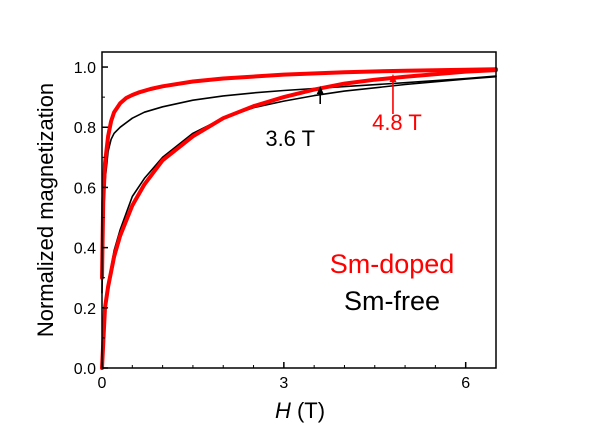  What do you see at coordinates (392, 264) in the screenshot?
I see `legend-entry: Sm-doped` at bounding box center [392, 264].